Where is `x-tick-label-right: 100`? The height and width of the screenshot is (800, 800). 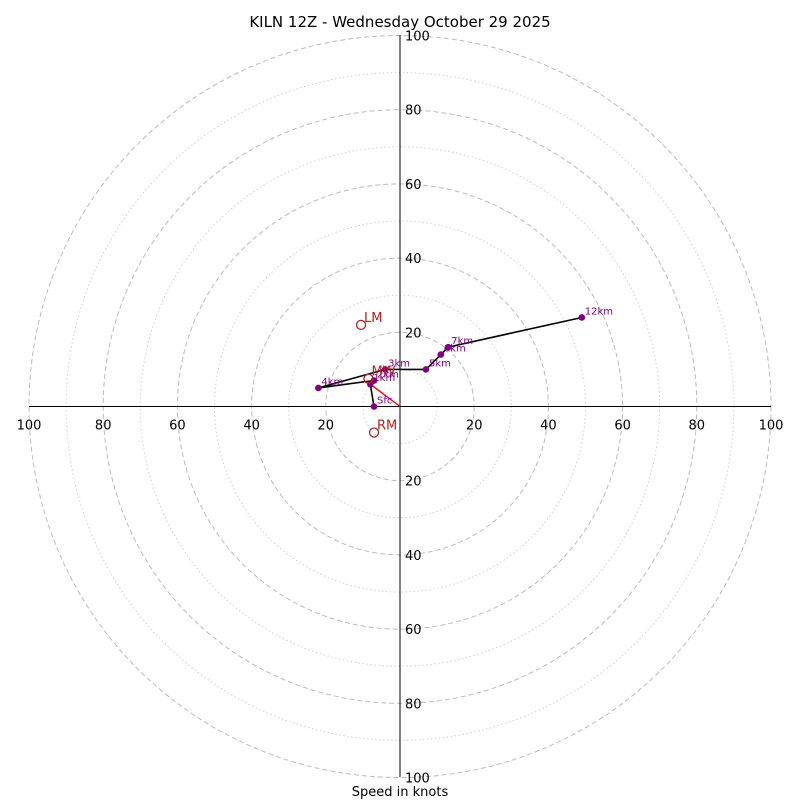 x-tick-label-right: 100 is located at coordinates (771, 426).